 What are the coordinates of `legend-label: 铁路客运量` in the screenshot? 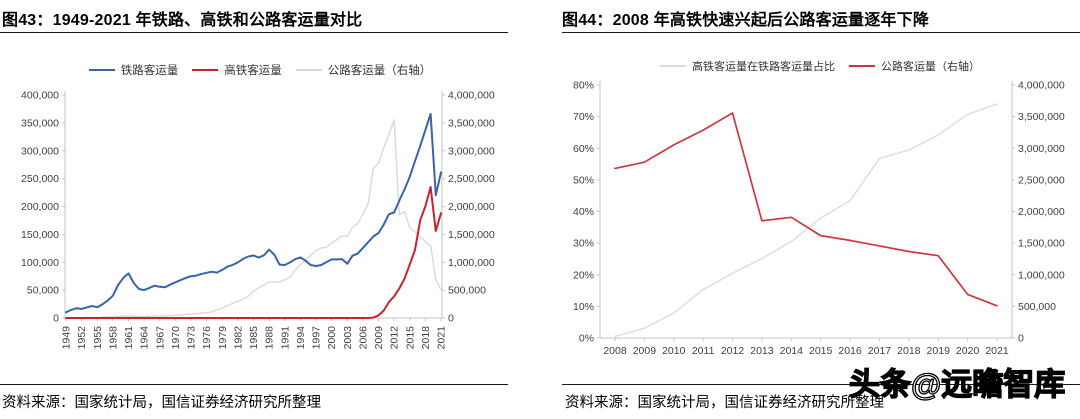 It's located at (149, 71).